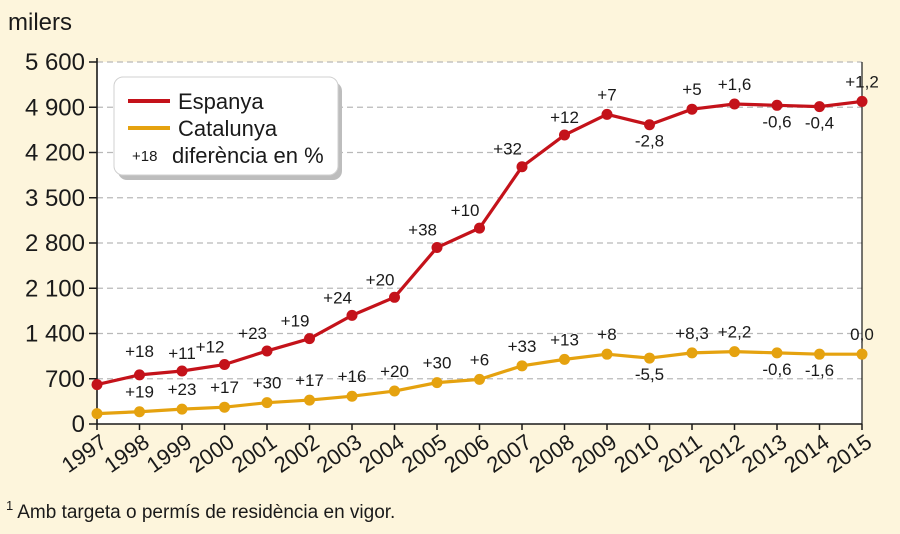  Describe the element at coordinates (735, 84) in the screenshot. I see `data-label-espanya: +1,6` at that location.